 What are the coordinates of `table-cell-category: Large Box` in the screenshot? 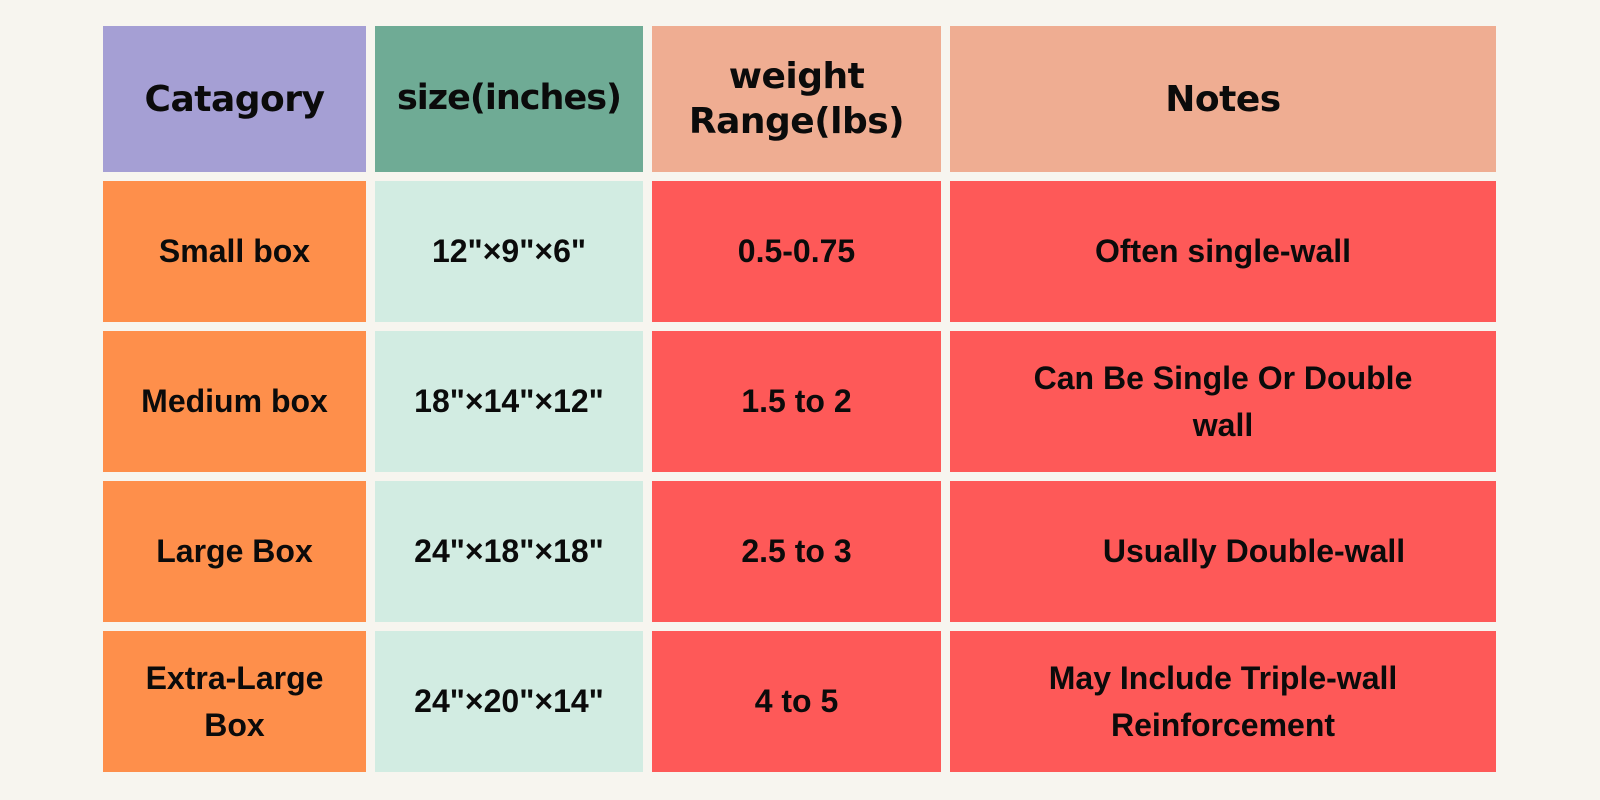 It's located at (234, 551).